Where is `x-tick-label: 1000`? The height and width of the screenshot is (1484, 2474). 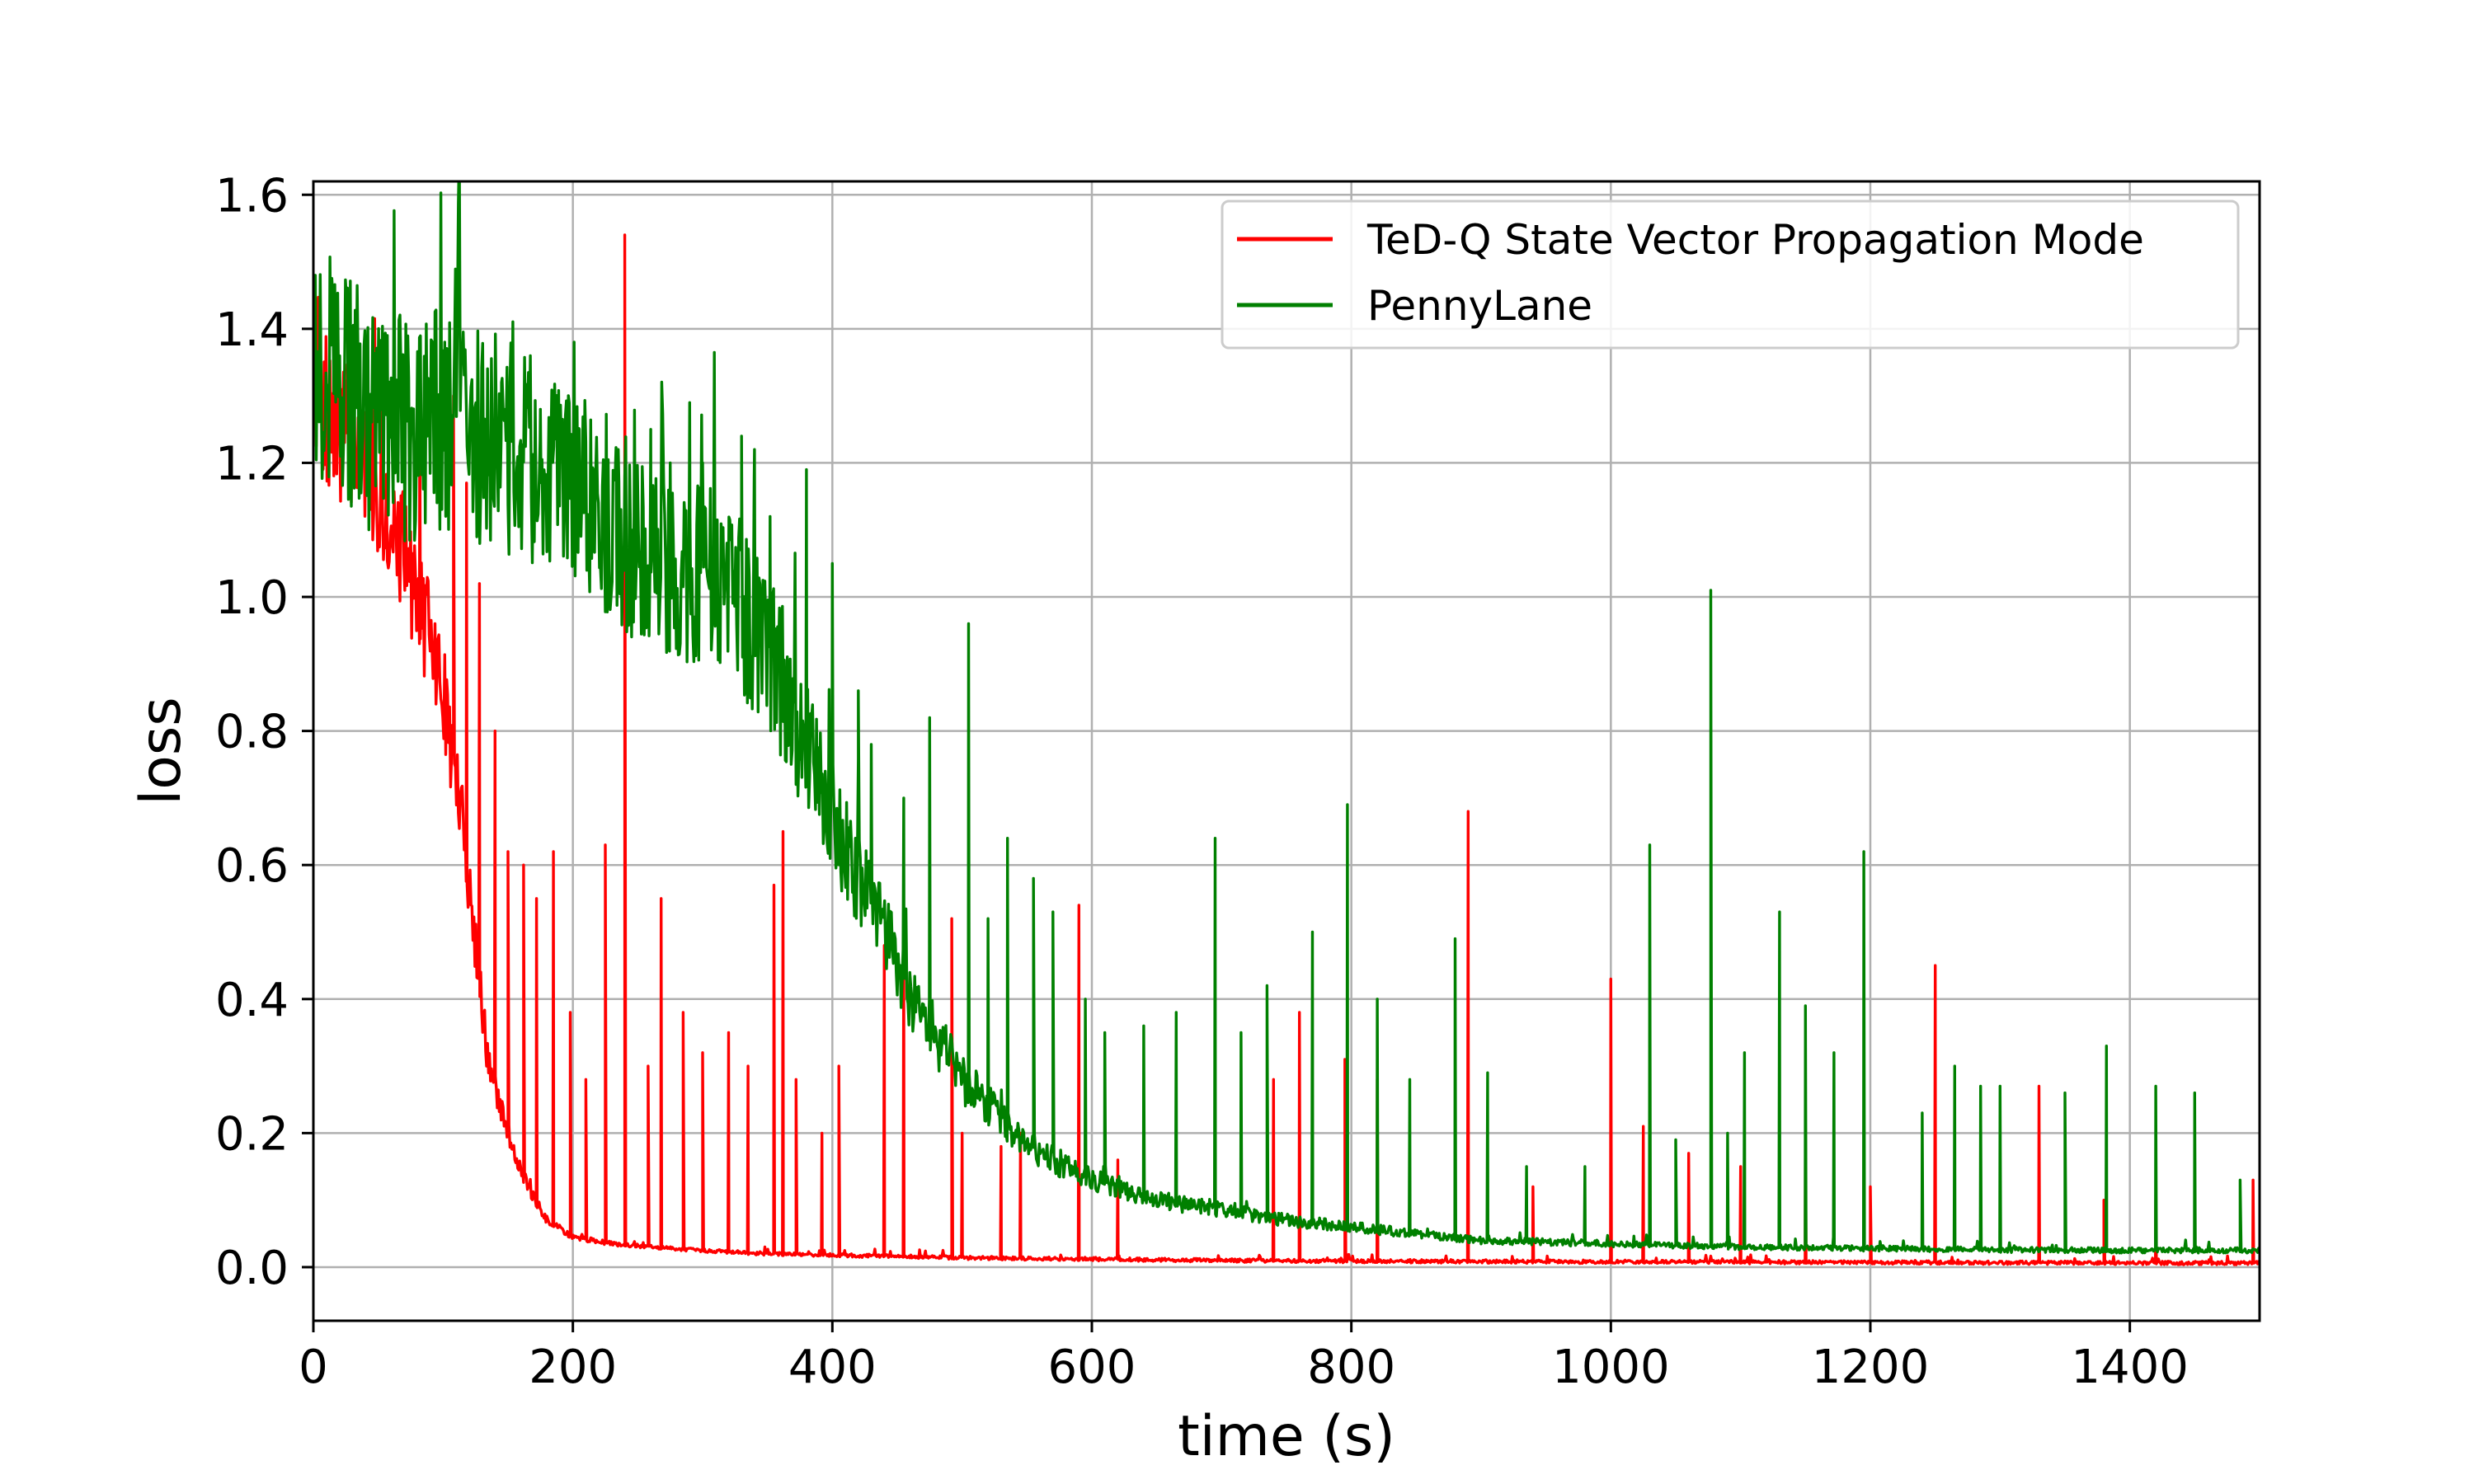
x-tick-label: 1000 is located at coordinates (1611, 1367).